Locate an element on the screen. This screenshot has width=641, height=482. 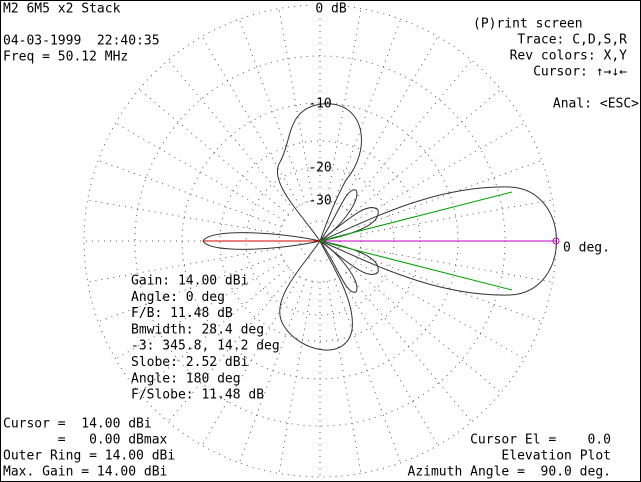
ring-label: -10 is located at coordinates (319, 104).